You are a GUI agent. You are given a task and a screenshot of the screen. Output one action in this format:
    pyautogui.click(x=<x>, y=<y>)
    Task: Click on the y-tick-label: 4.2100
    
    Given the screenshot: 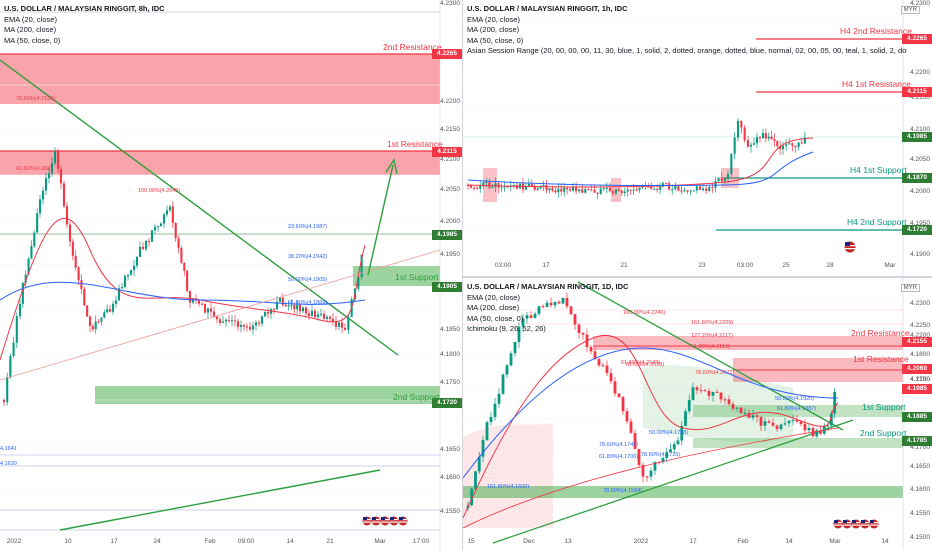 What is the action you would take?
    pyautogui.click(x=920, y=129)
    